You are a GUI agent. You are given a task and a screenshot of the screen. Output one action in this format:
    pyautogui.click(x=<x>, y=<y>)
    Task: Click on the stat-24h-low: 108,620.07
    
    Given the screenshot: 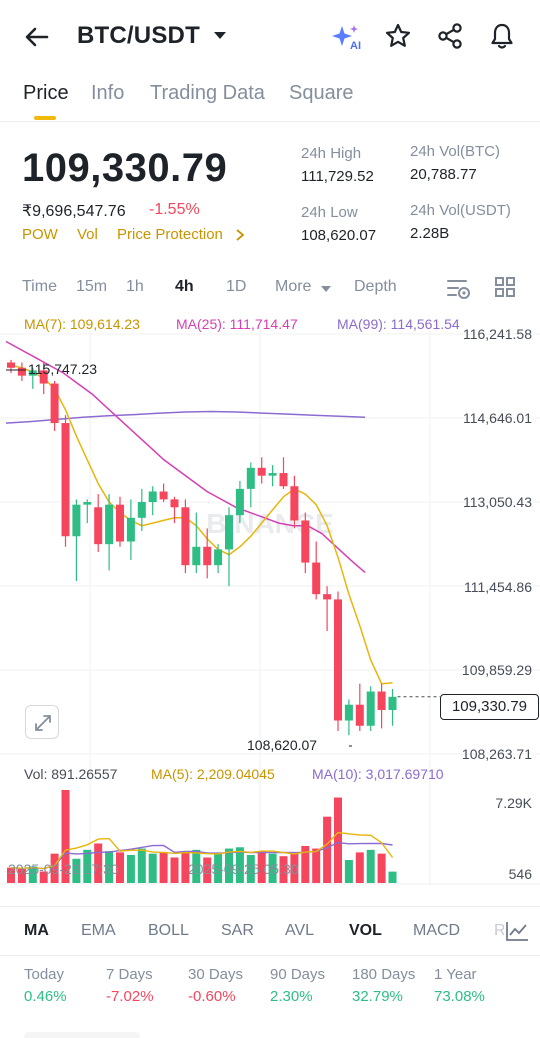 What is the action you would take?
    pyautogui.click(x=339, y=235)
    